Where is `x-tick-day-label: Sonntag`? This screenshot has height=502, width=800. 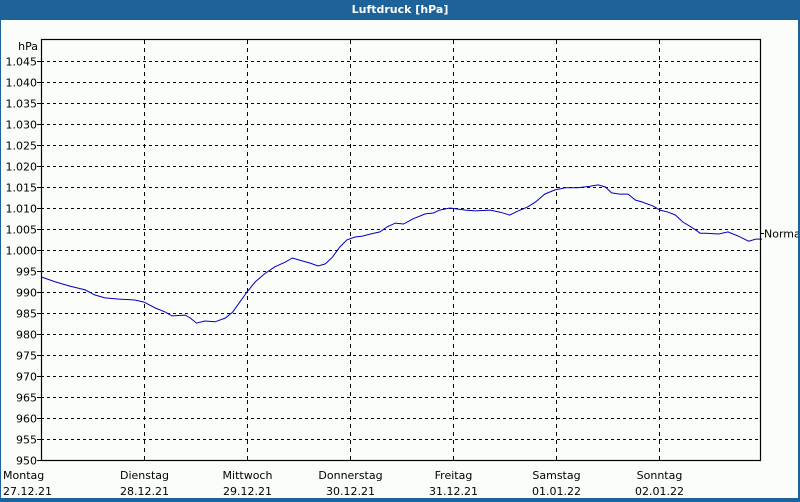 x-tick-day-label: Sonntag is located at coordinates (660, 475).